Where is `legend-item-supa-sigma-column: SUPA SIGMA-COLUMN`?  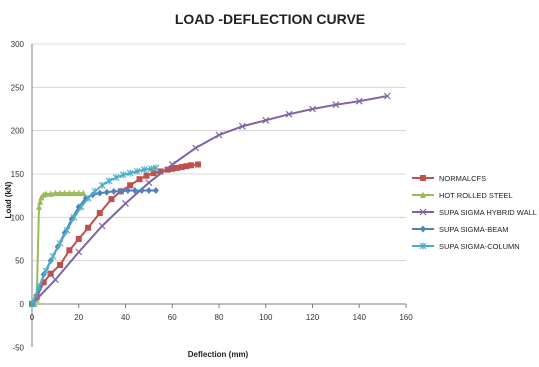
legend-item-supa-sigma-column: SUPA SIGMA-COLUMN is located at coordinates (466, 246).